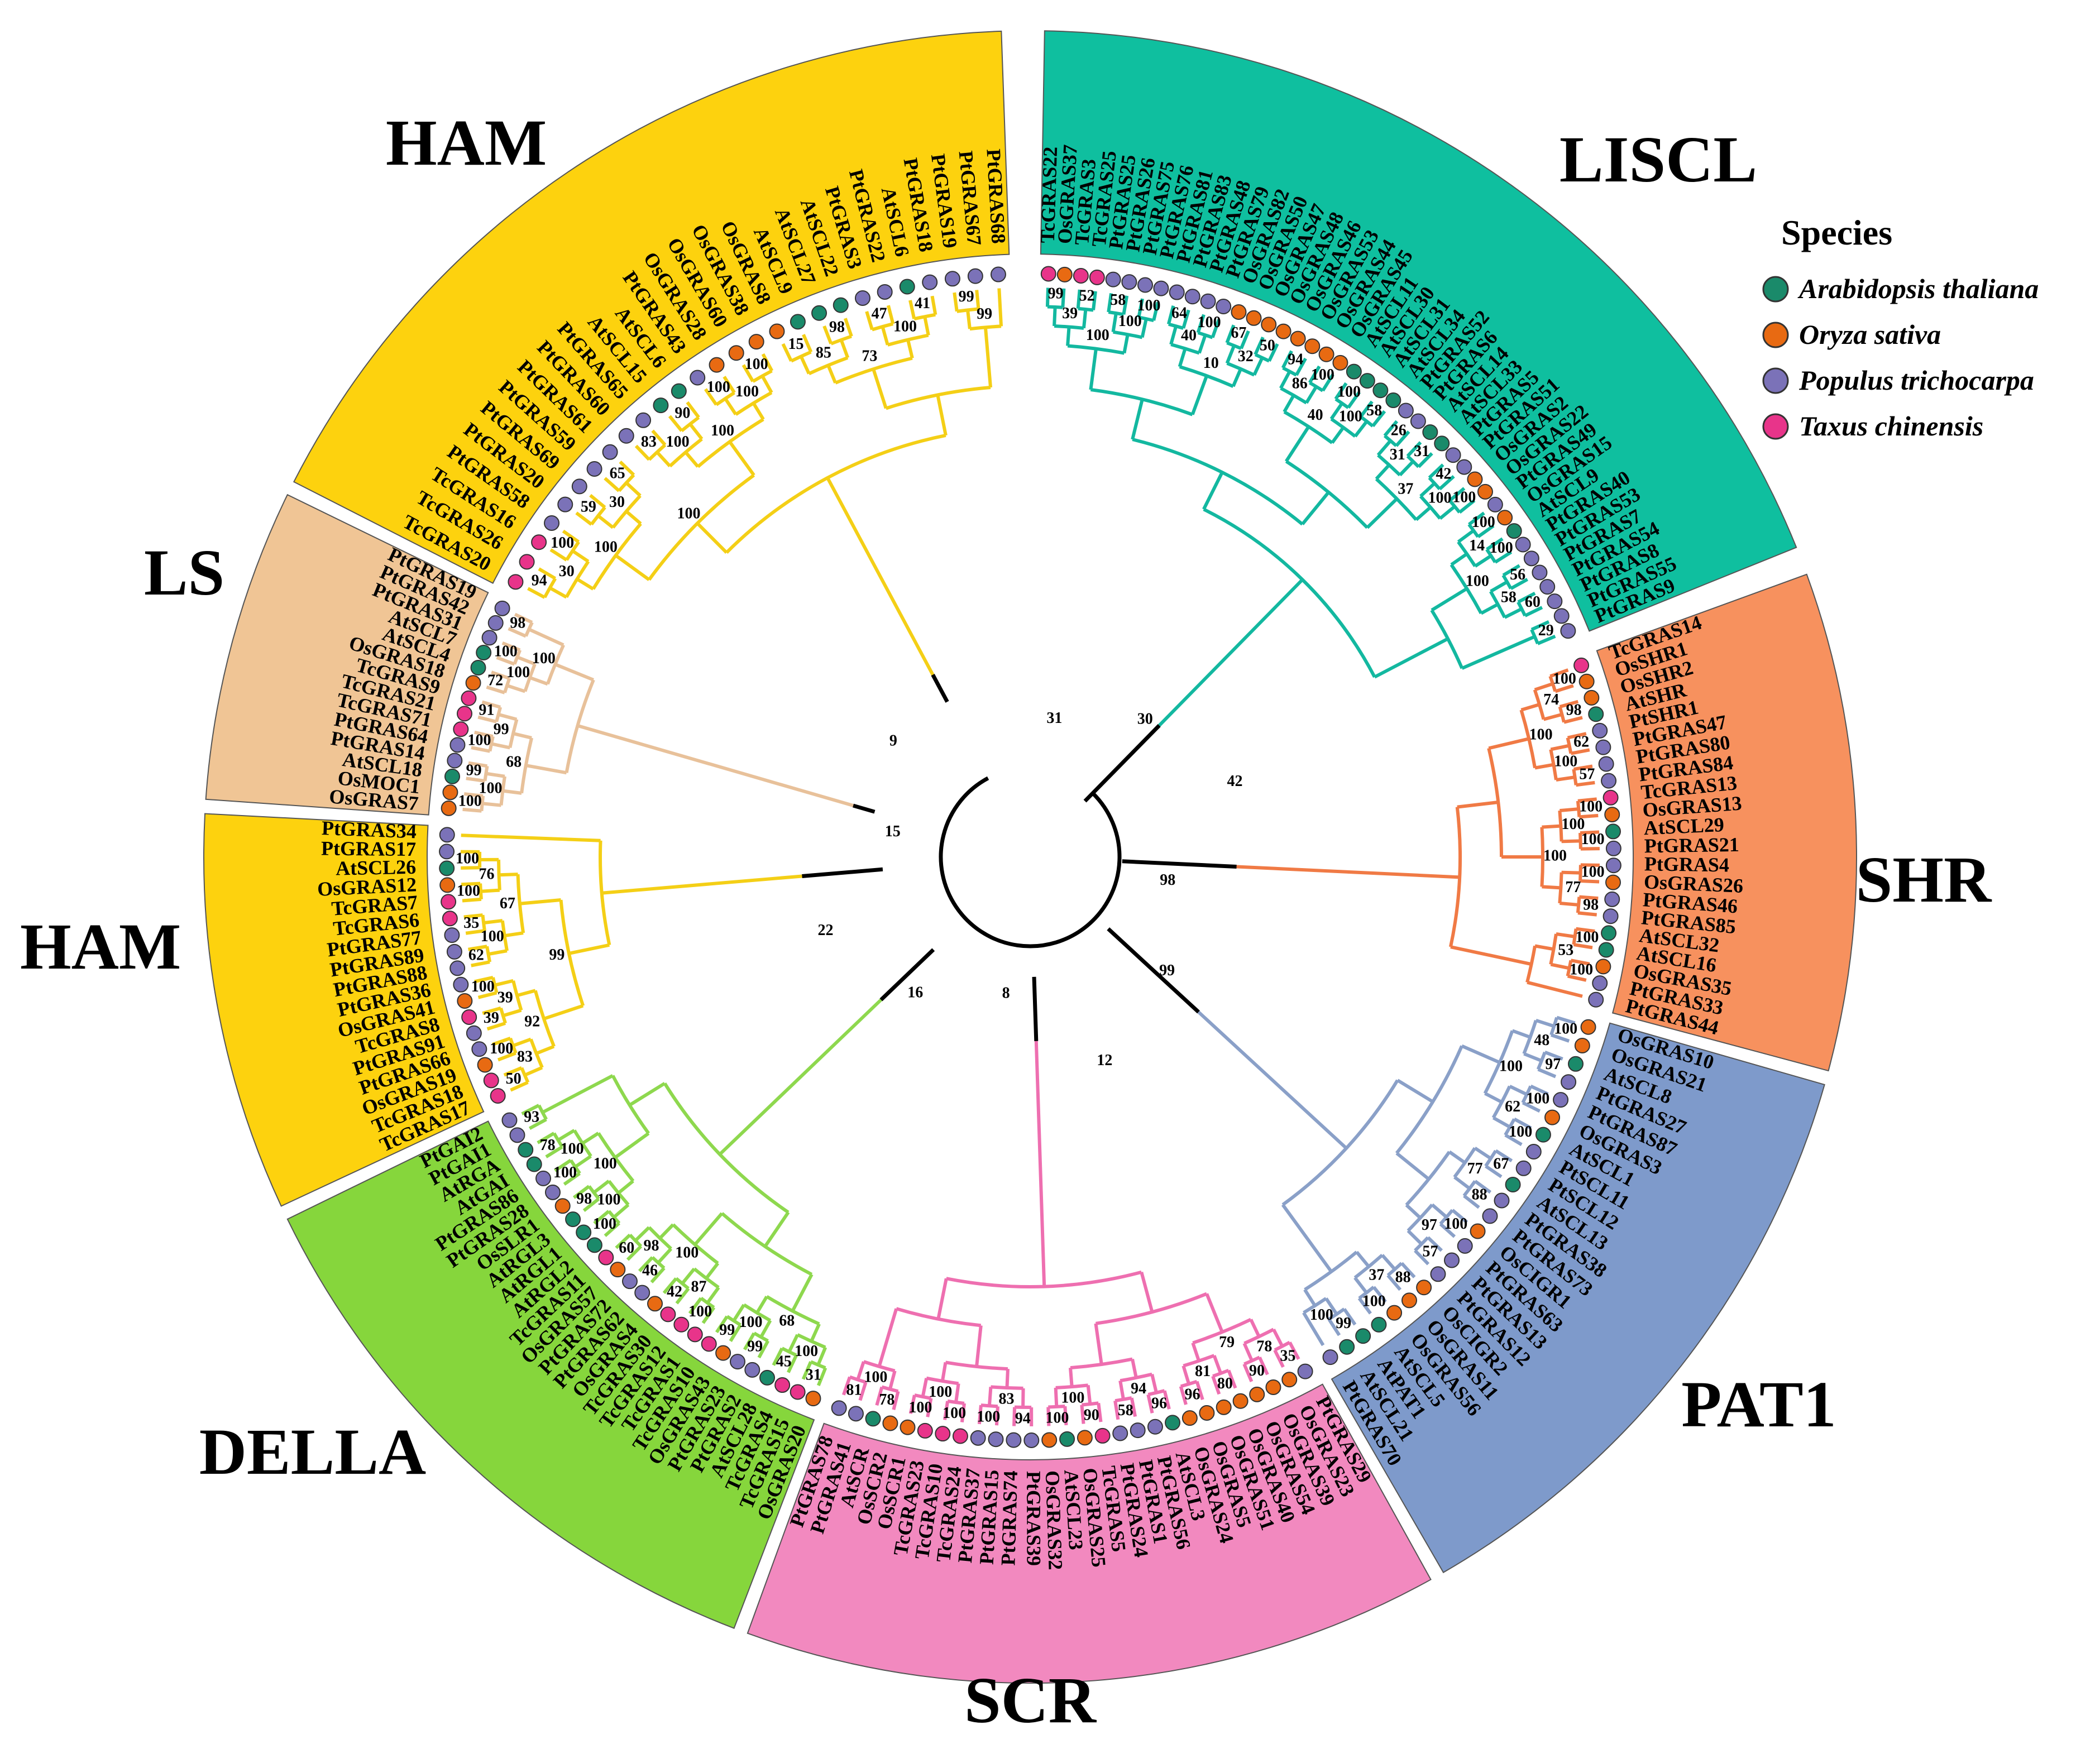 The image size is (2100, 1749). What do you see at coordinates (1087, 296) in the screenshot?
I see `bootstrap-value: 52` at bounding box center [1087, 296].